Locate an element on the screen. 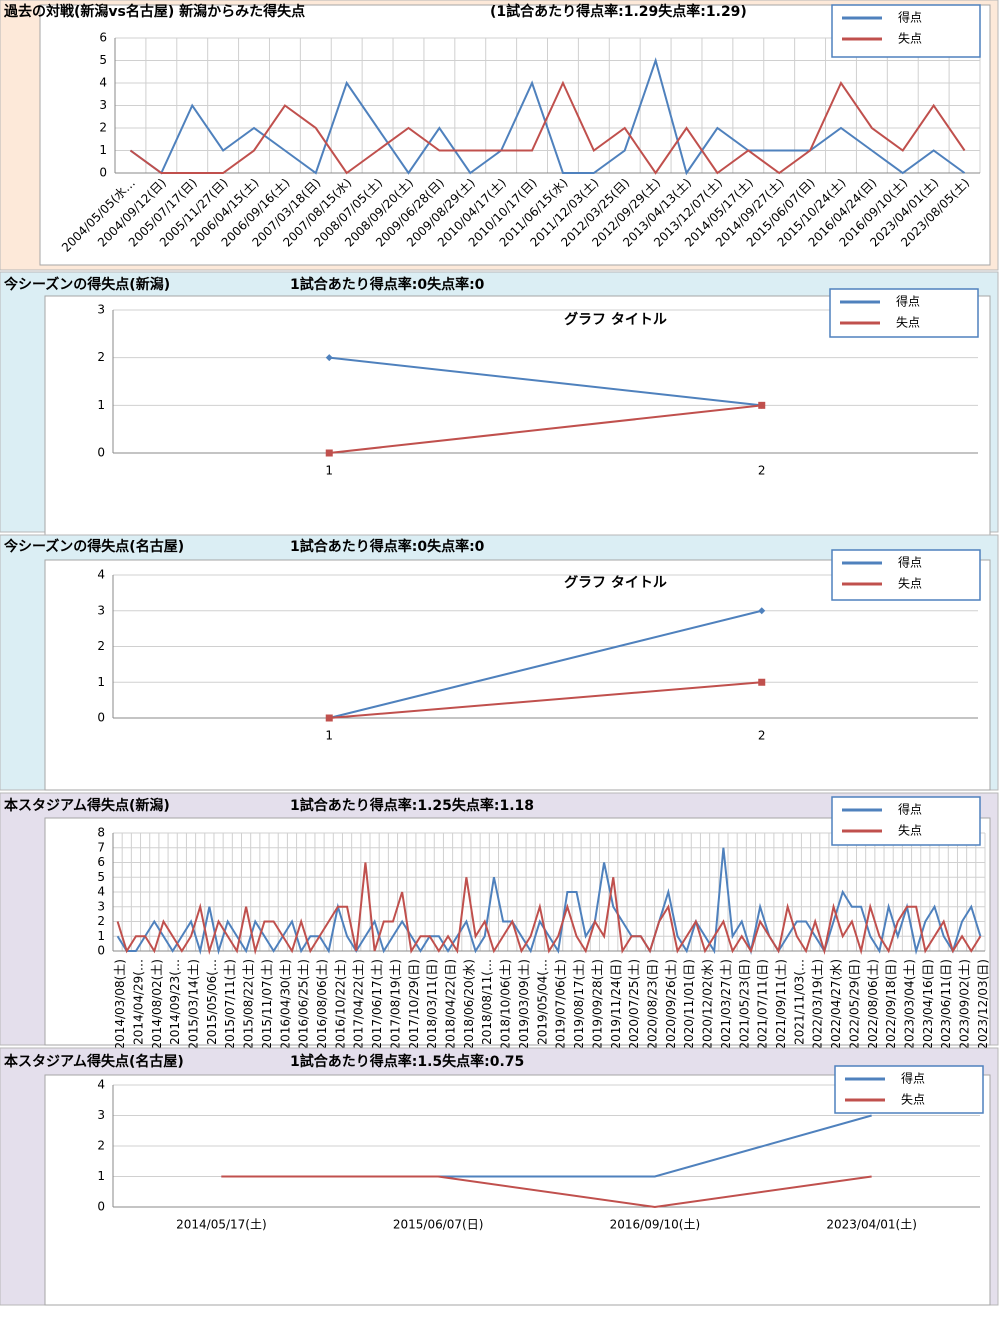 This screenshot has height=1330, width=1000. x-tick-label: 2017/04/22(土) is located at coordinates (359, 1004).